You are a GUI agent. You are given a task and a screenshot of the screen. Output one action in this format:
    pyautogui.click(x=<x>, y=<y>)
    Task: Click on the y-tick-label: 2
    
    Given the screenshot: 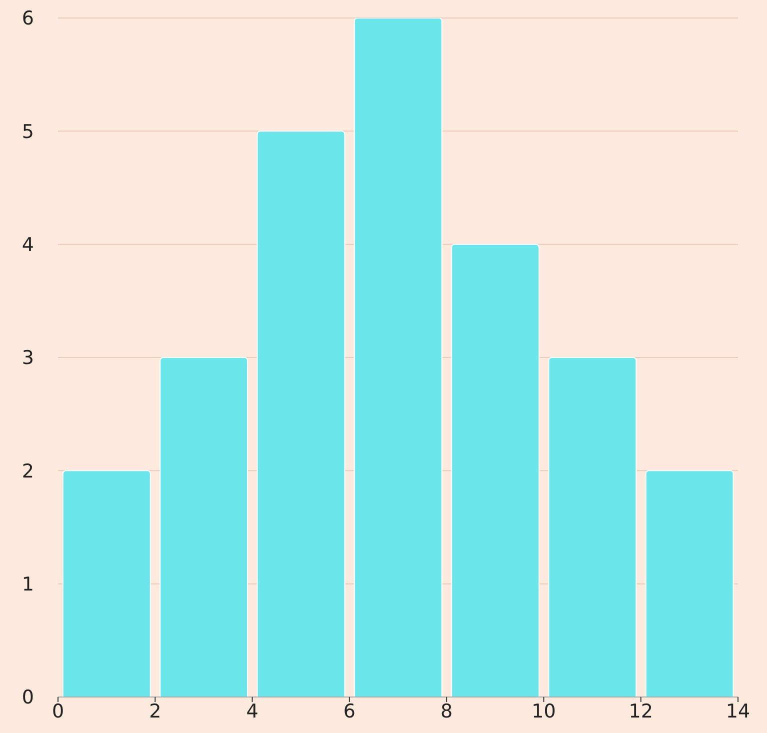 What is the action you would take?
    pyautogui.click(x=28, y=471)
    